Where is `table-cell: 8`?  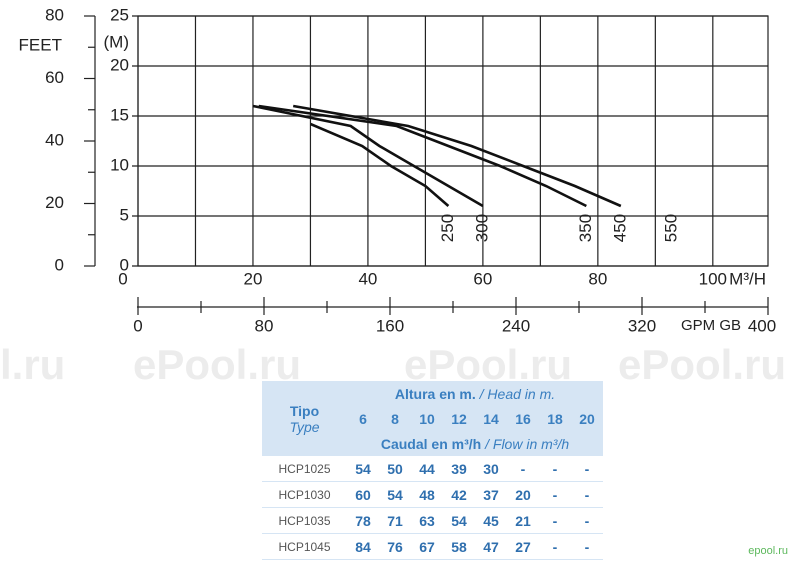
table-cell: 8 is located at coordinates (395, 418).